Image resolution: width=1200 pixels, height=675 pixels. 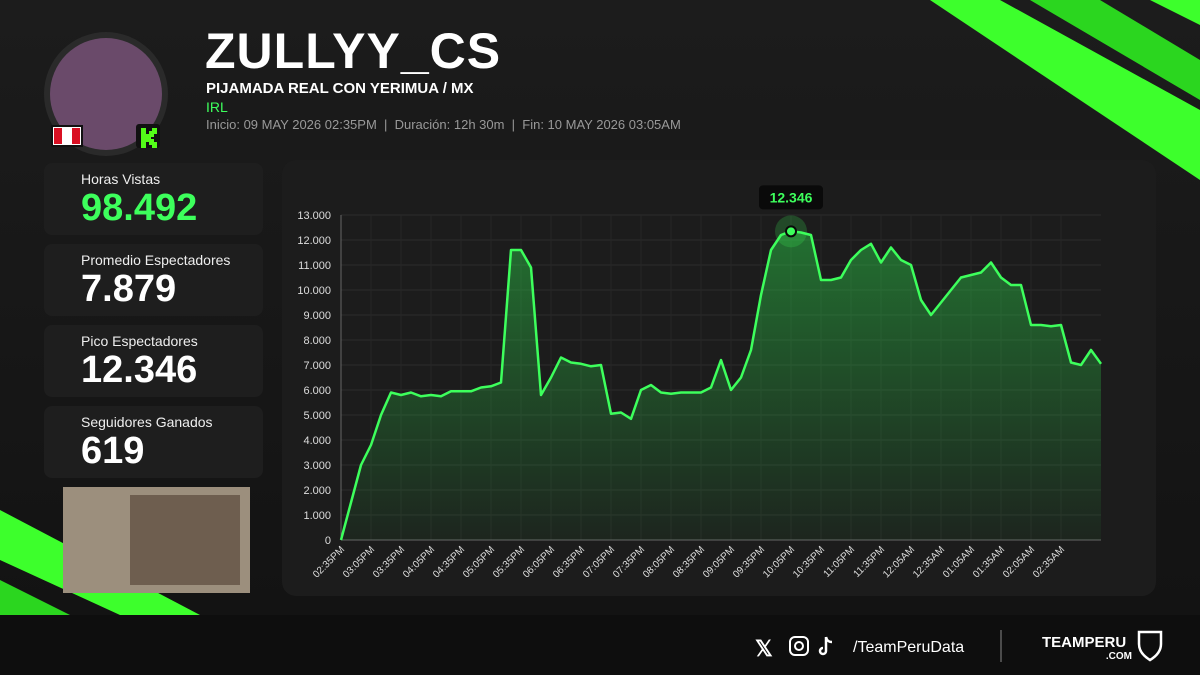 What do you see at coordinates (156, 260) in the screenshot?
I see `stat-label: Promedio Espectadores` at bounding box center [156, 260].